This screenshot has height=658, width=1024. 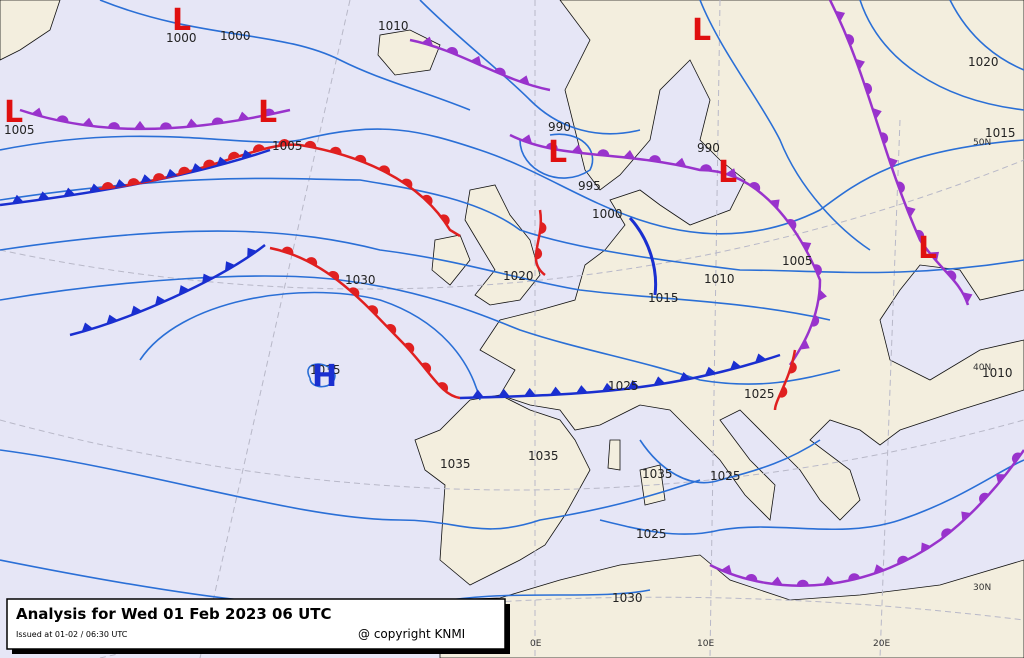 I want to click on longitude-label: 20E, so click(x=881, y=644).